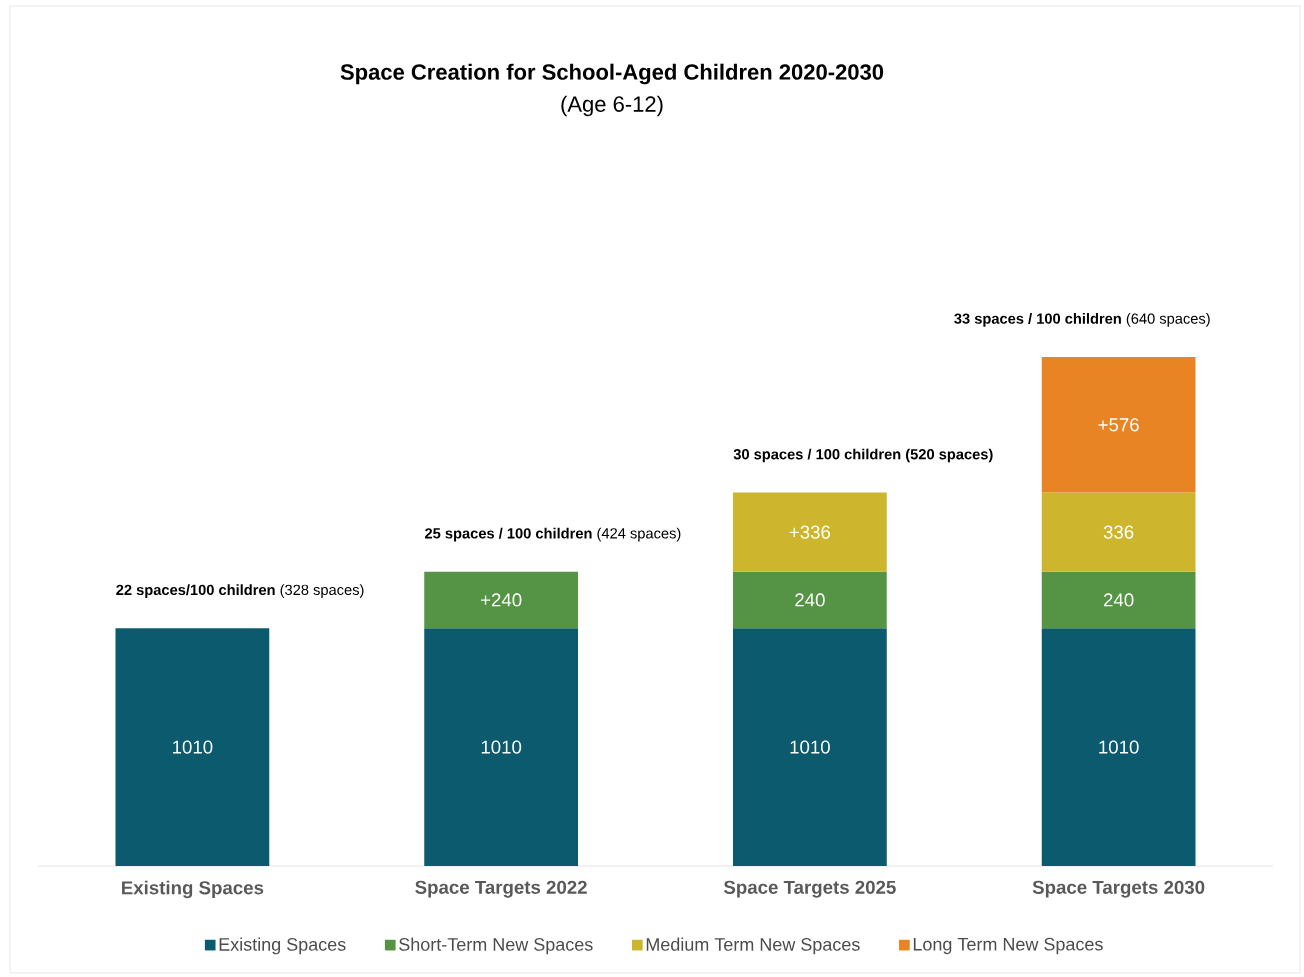  What do you see at coordinates (753, 946) in the screenshot?
I see `legend-label: Medium Term New Spaces` at bounding box center [753, 946].